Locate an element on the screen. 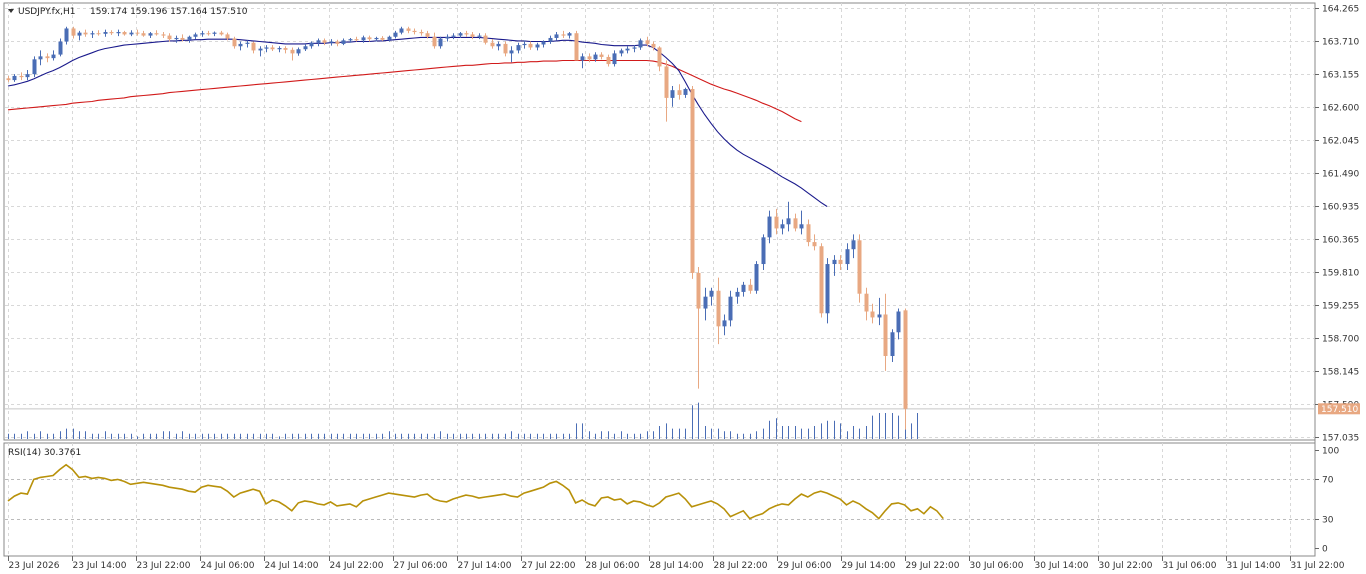 This screenshot has width=1366, height=574. triangle-down-icon is located at coordinates (11, 11).